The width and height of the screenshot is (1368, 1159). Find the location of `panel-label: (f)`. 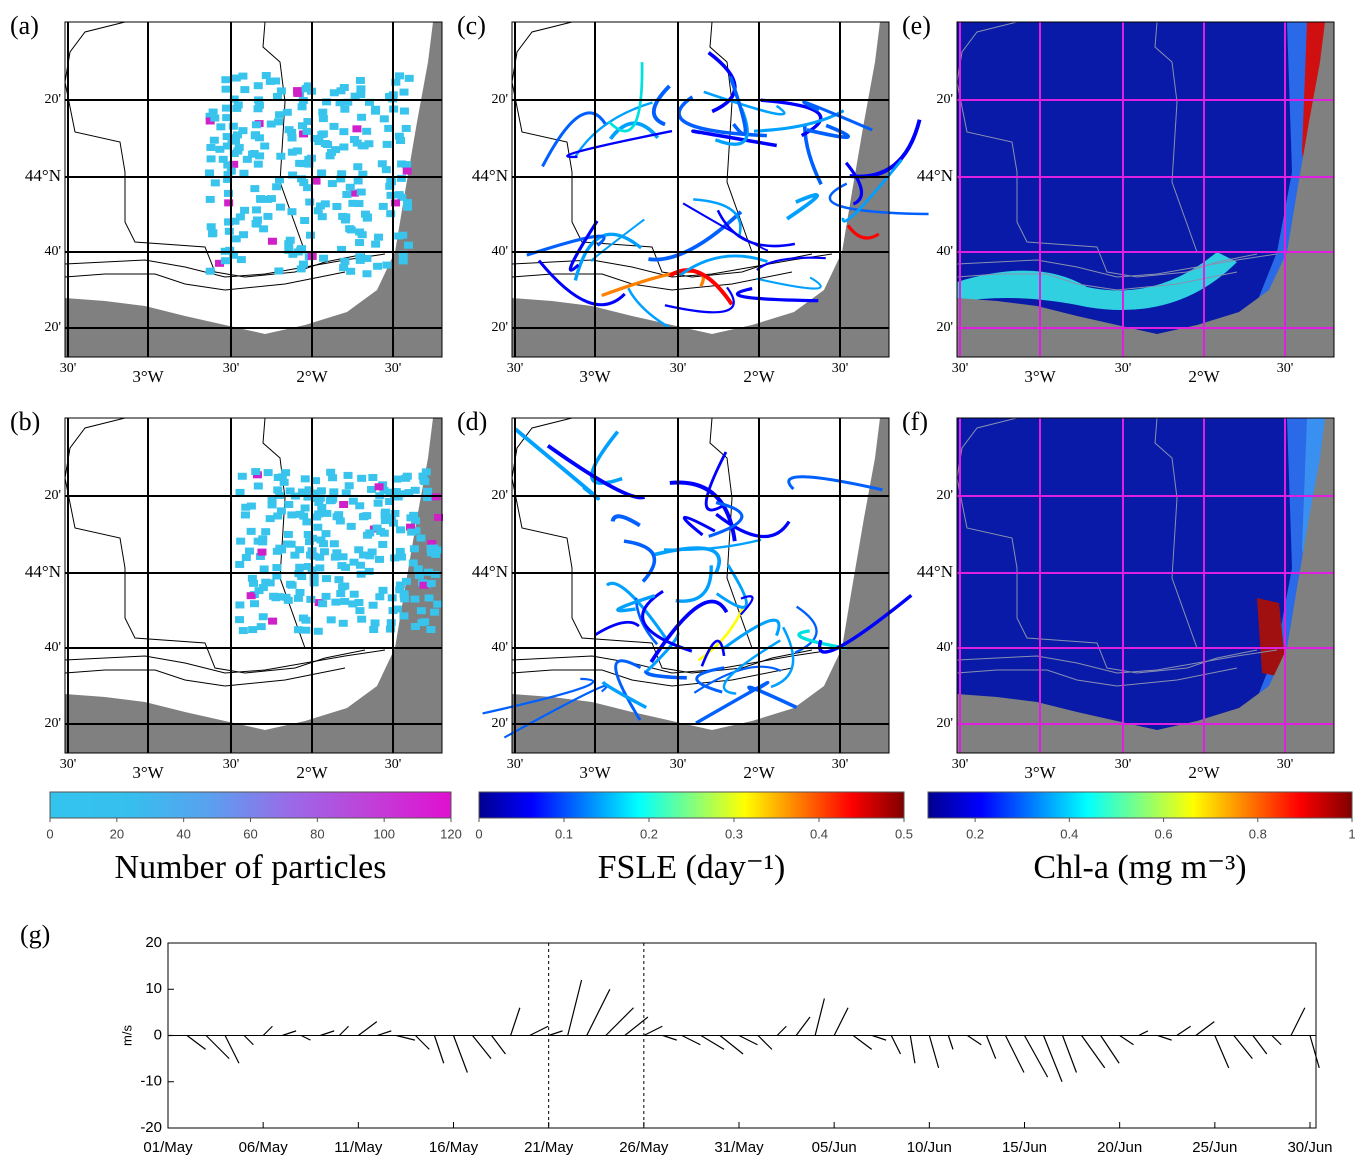

panel-label: (f) is located at coordinates (915, 421).